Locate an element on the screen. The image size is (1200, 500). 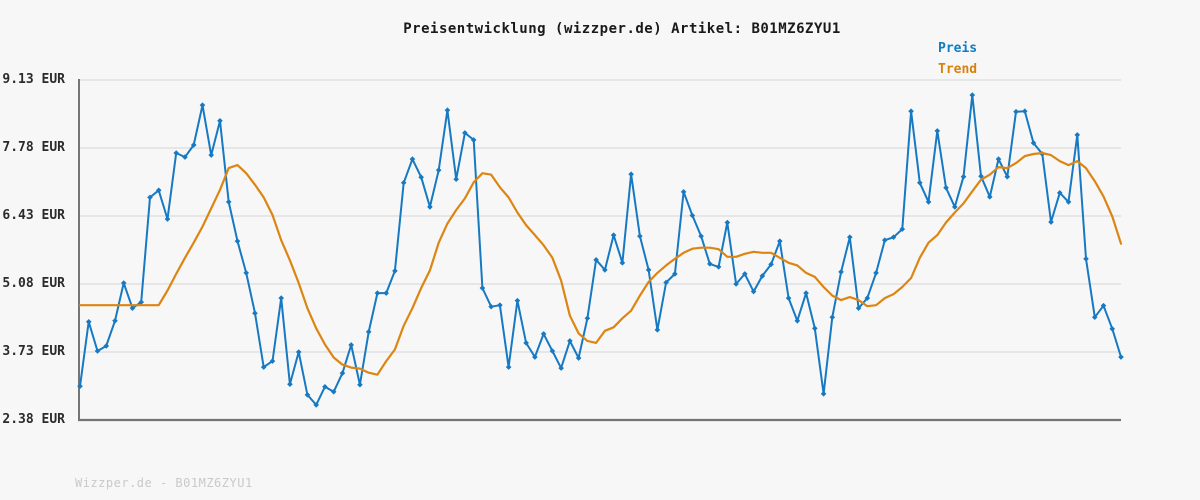
chart-legend: Preis Trend is located at coordinates (957, 59).